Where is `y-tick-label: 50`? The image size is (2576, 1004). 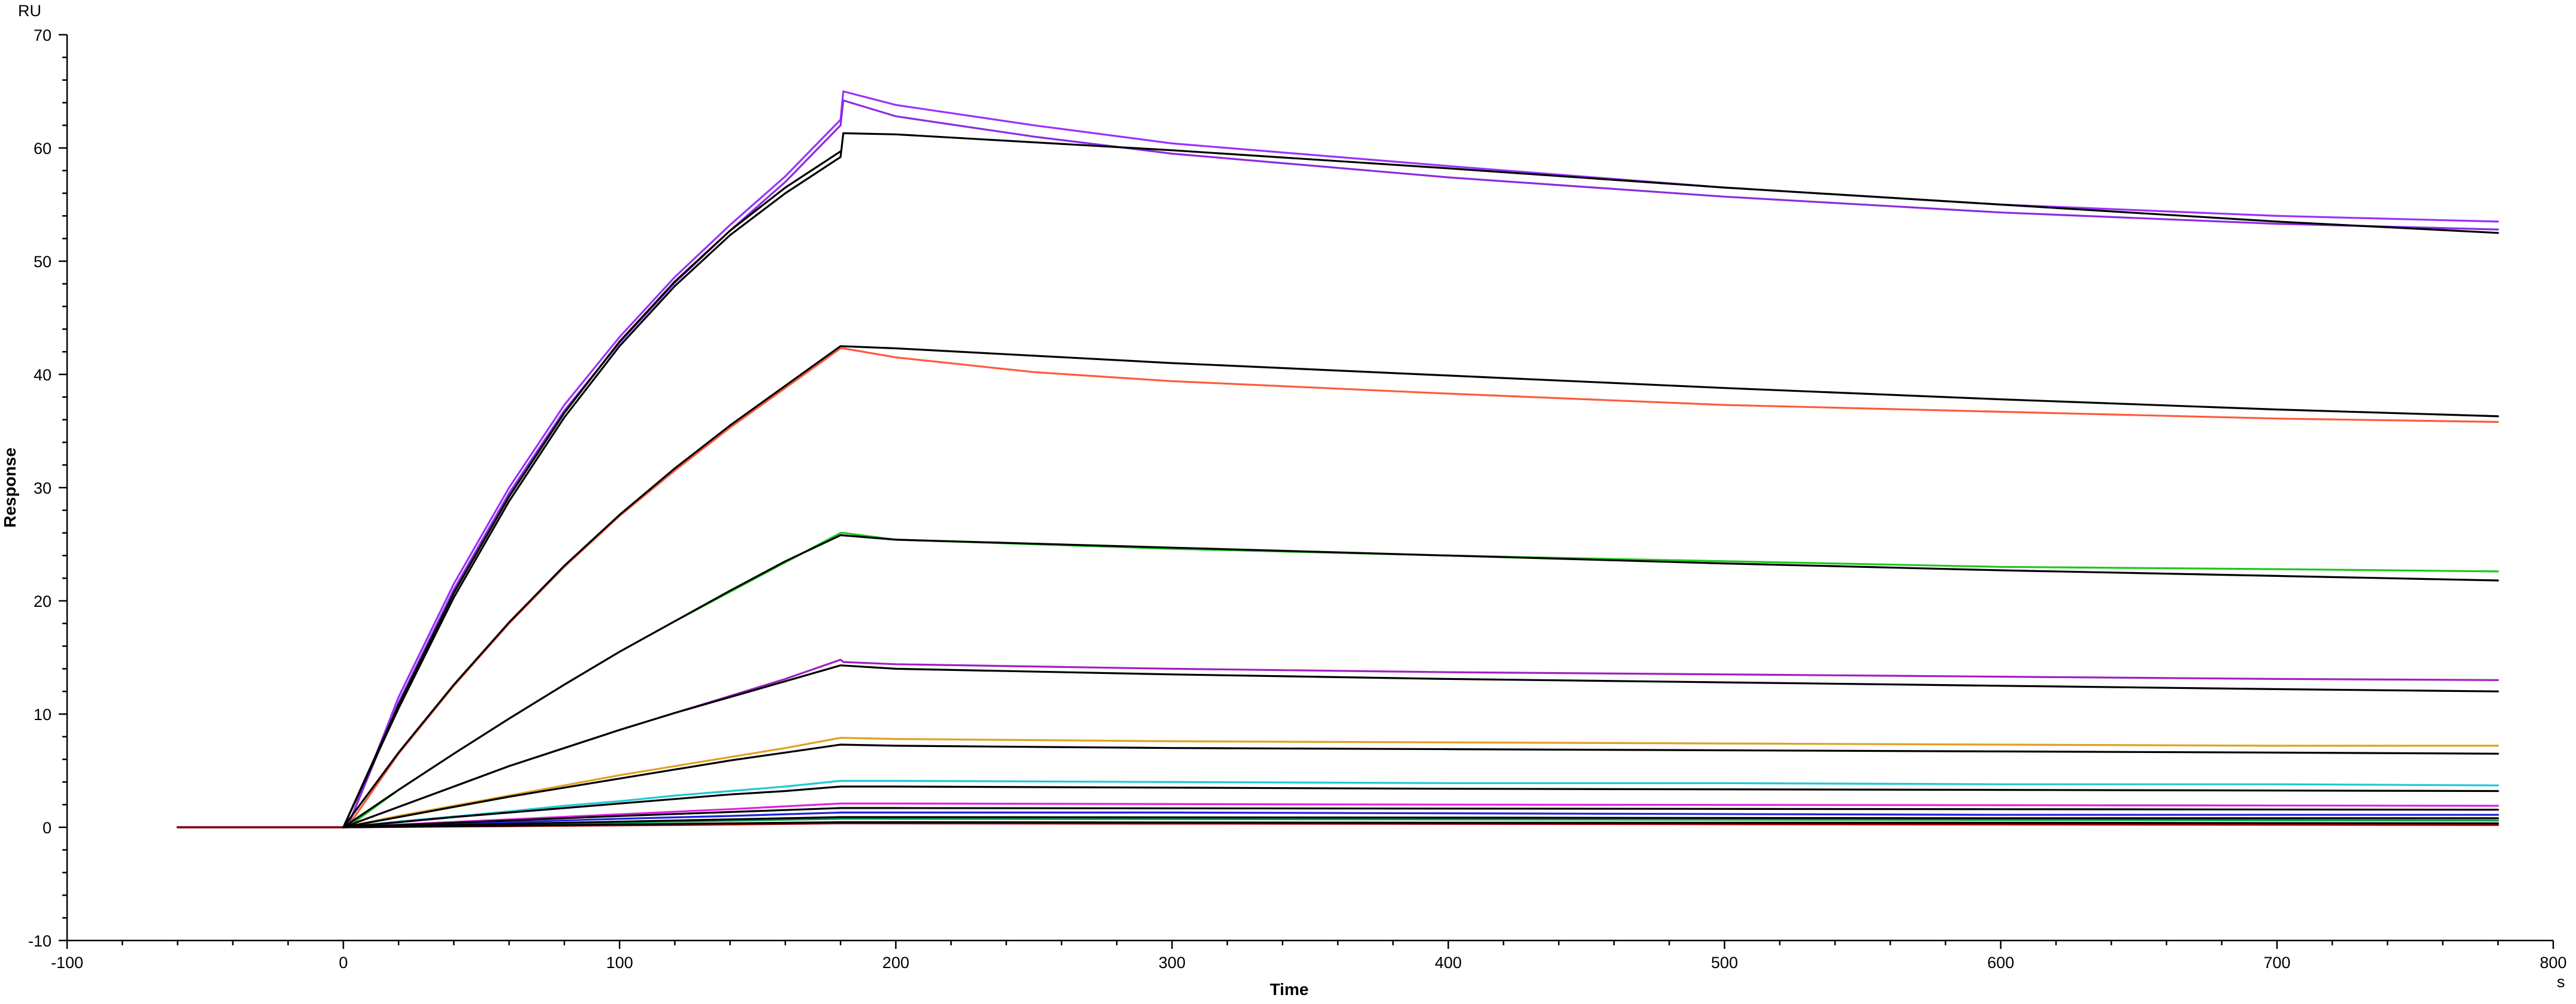 y-tick-label: 50 is located at coordinates (43, 262).